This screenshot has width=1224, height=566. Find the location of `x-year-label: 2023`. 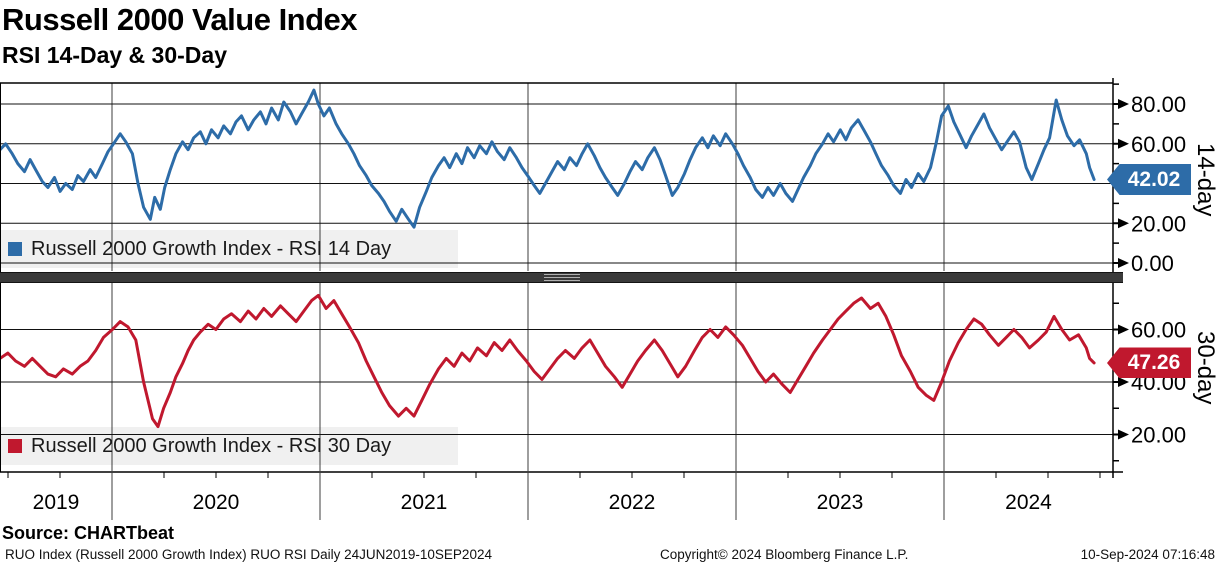

x-year-label: 2023 is located at coordinates (840, 502).